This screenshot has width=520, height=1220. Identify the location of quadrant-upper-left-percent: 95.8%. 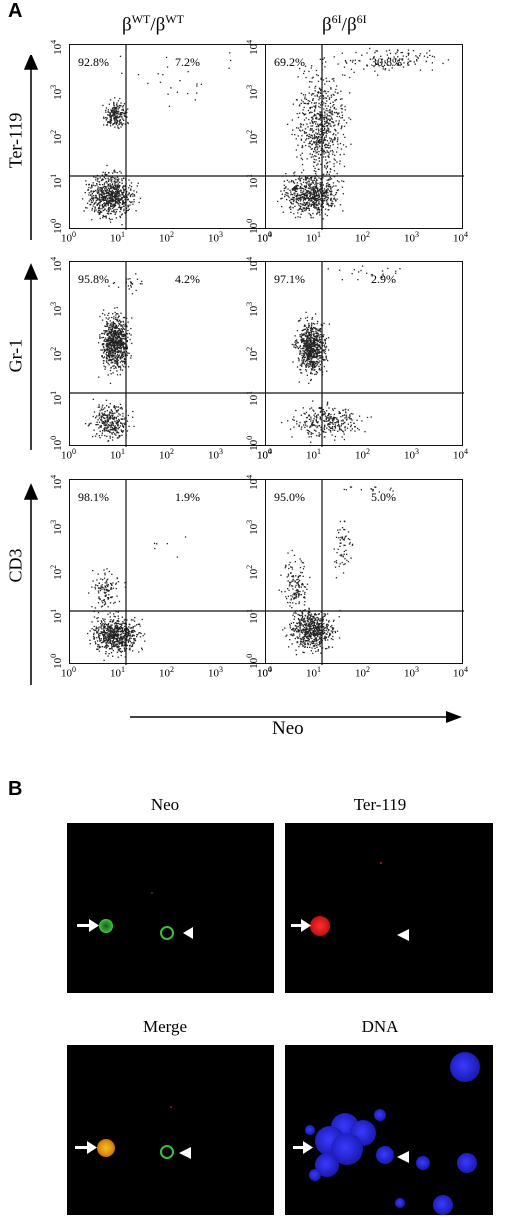
(93, 279).